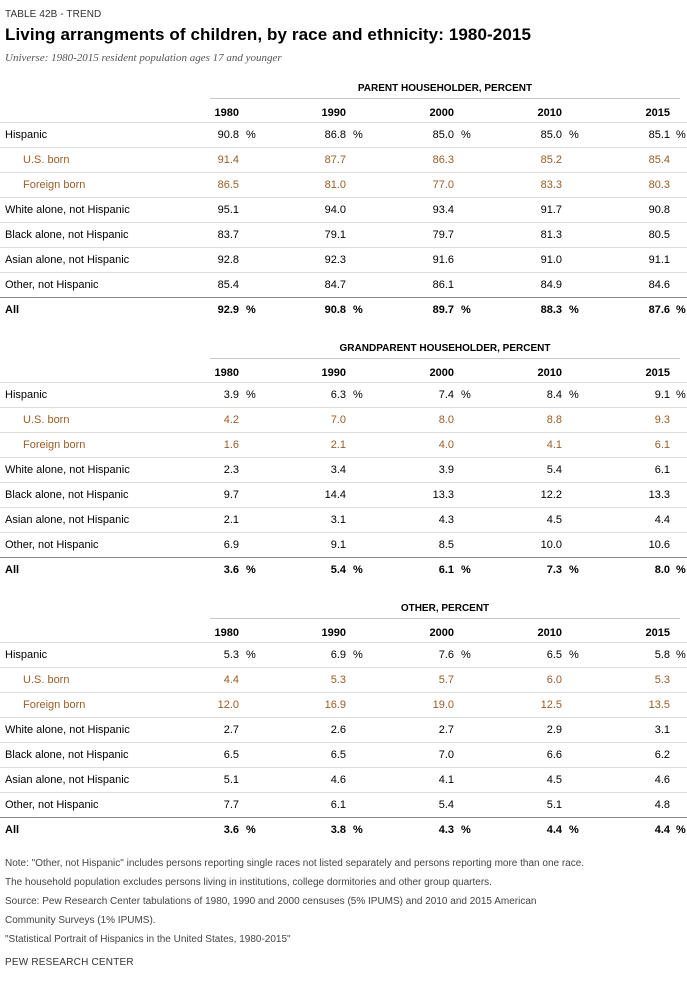  I want to click on cell-value: 7.0, so click(446, 755).